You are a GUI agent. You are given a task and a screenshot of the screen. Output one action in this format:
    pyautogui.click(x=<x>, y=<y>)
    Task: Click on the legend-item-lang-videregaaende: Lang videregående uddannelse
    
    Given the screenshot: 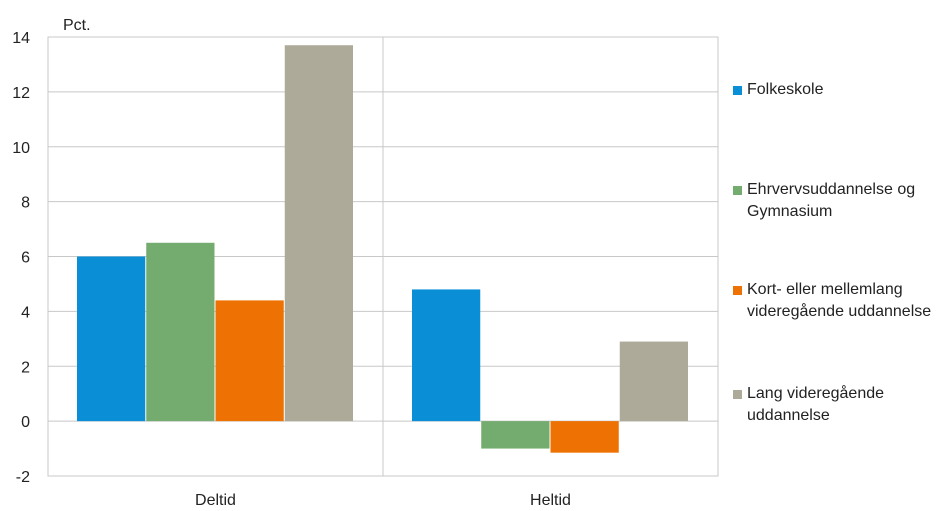 What is the action you would take?
    pyautogui.click(x=828, y=405)
    